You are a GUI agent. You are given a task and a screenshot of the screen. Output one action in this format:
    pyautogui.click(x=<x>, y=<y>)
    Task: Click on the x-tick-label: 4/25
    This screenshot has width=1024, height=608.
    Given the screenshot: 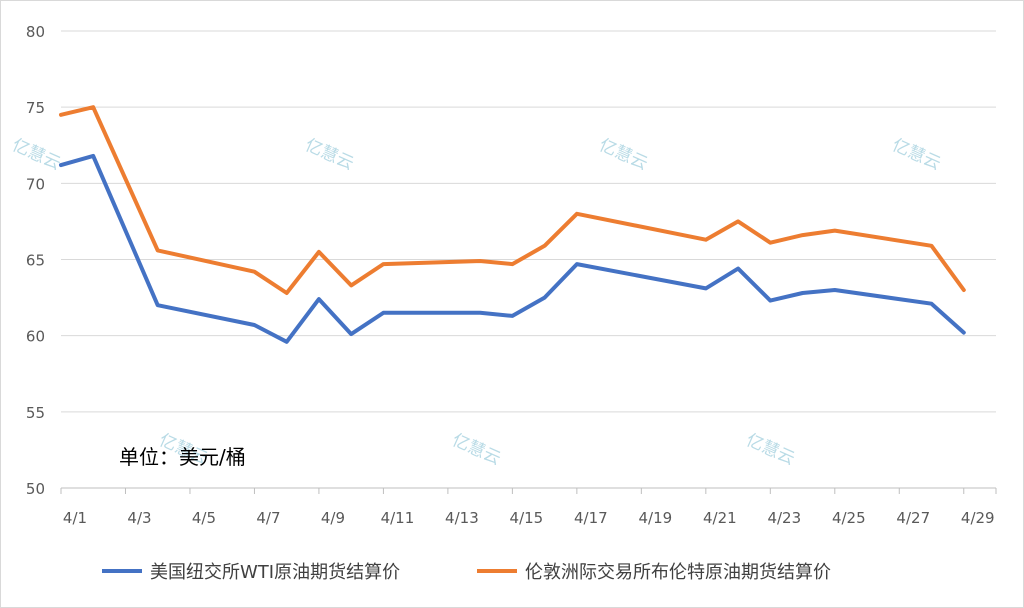 What is the action you would take?
    pyautogui.click(x=849, y=518)
    